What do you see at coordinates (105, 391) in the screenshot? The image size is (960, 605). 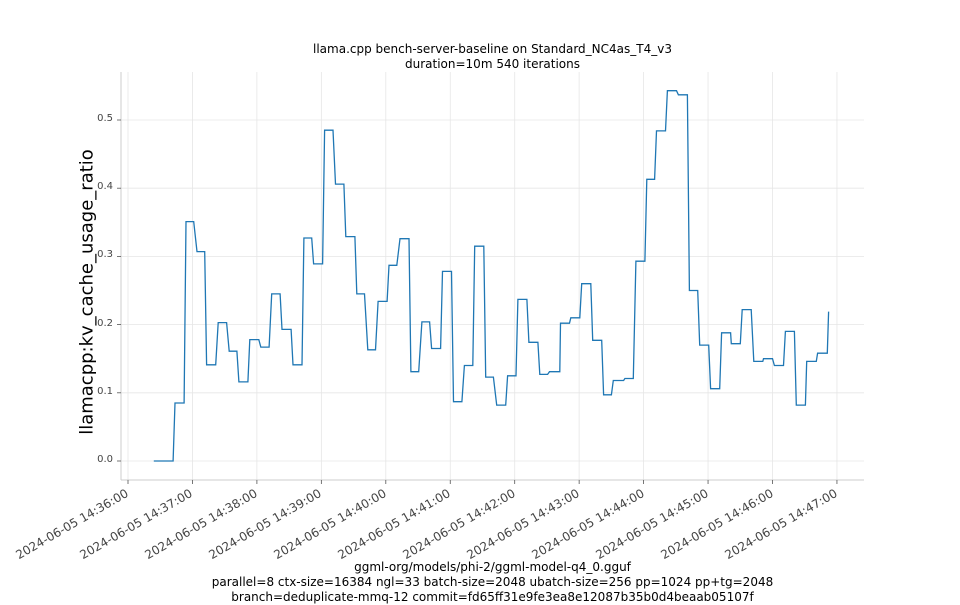 I see `y-tick-label: 0.1` at bounding box center [105, 391].